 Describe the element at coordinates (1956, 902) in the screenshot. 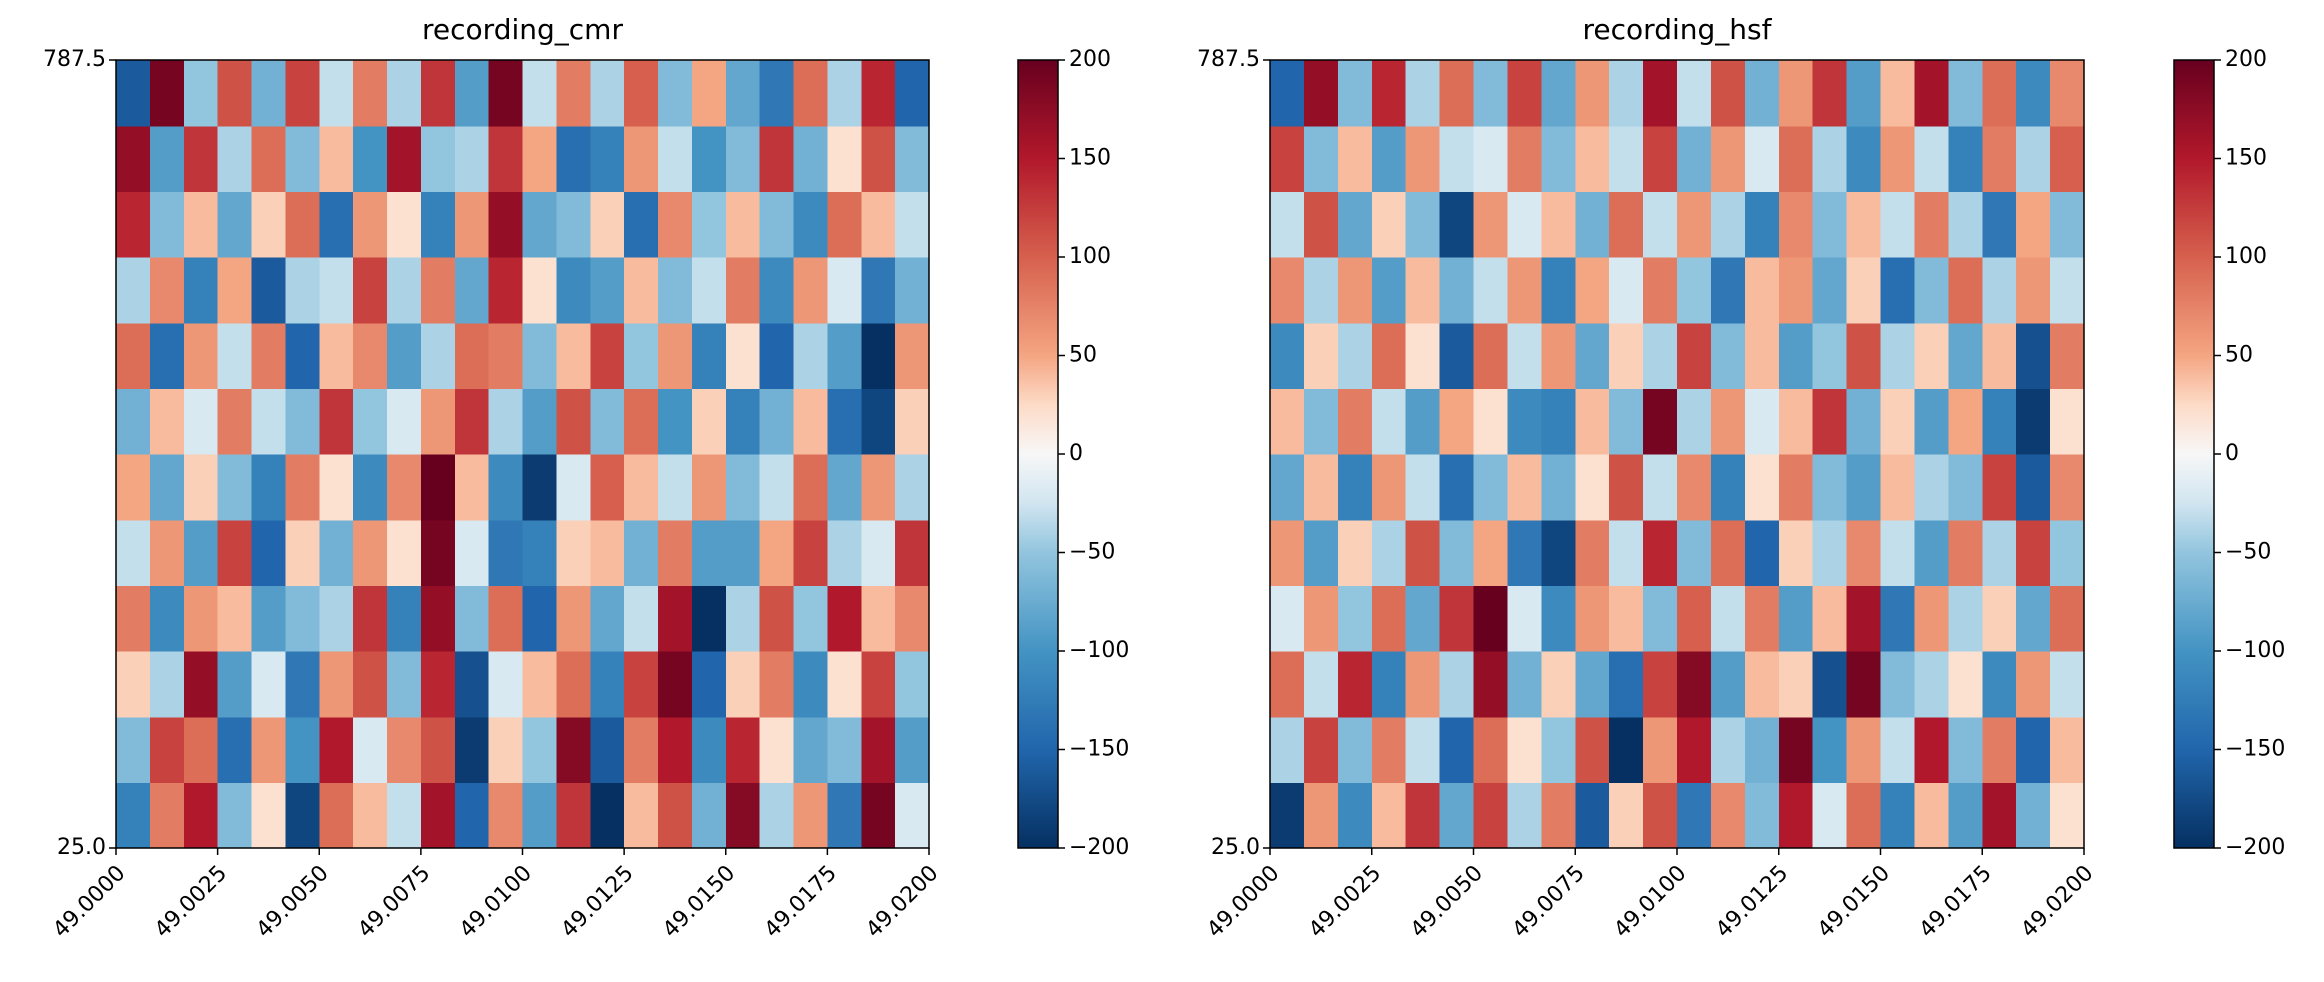

I see `x-tick-label: 49.0175` at that location.